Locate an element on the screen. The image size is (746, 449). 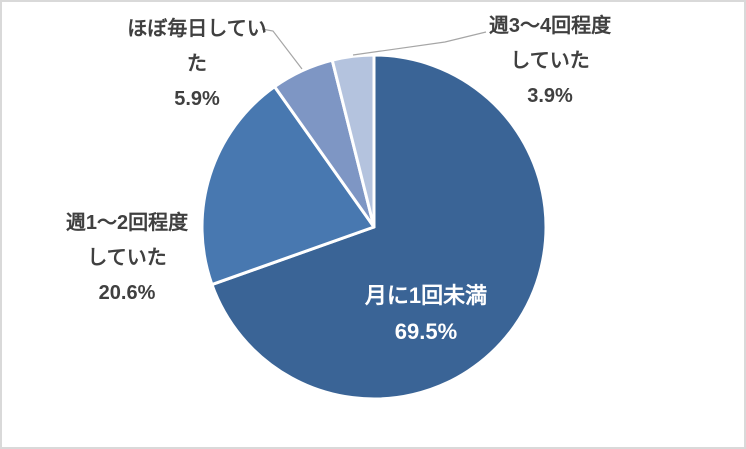
leader-line-almost-daily is located at coordinates (282, 49).